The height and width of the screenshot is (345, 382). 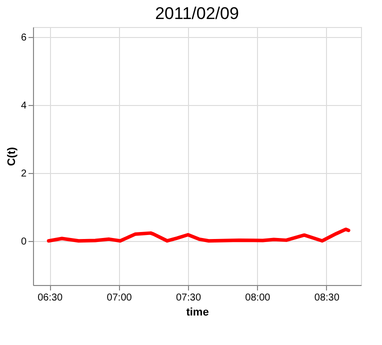 What do you see at coordinates (23, 106) in the screenshot?
I see `y-tick-label: 4` at bounding box center [23, 106].